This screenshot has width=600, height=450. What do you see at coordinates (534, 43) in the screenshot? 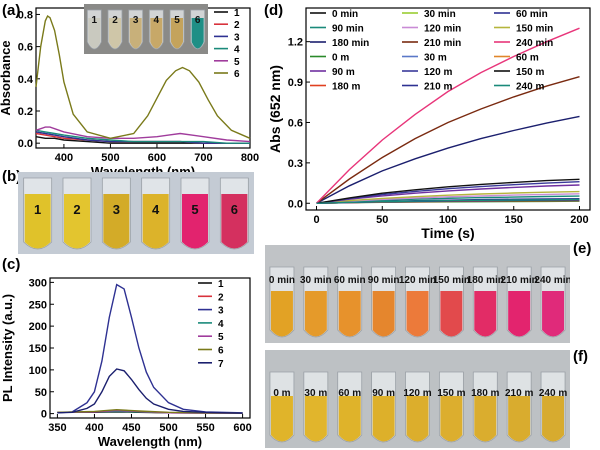
I see `legend-label-d-8: 240 min` at bounding box center [534, 43].